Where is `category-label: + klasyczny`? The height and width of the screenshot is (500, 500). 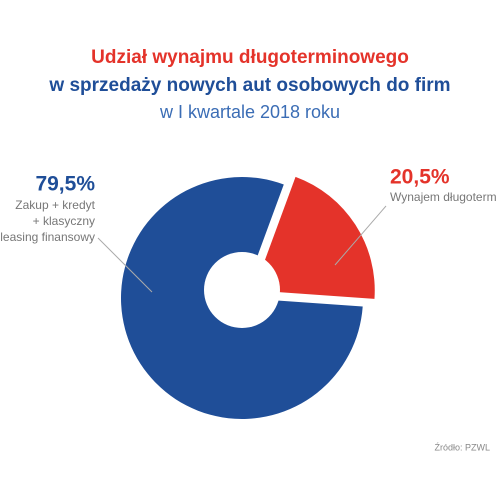 category-label: + klasyczny is located at coordinates (64, 221).